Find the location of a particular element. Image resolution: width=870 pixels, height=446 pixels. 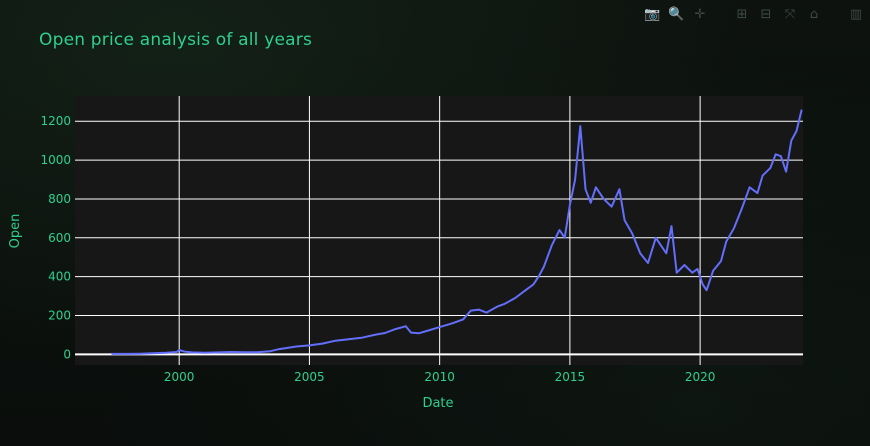

y-tick-label: 200 is located at coordinates (59, 315).